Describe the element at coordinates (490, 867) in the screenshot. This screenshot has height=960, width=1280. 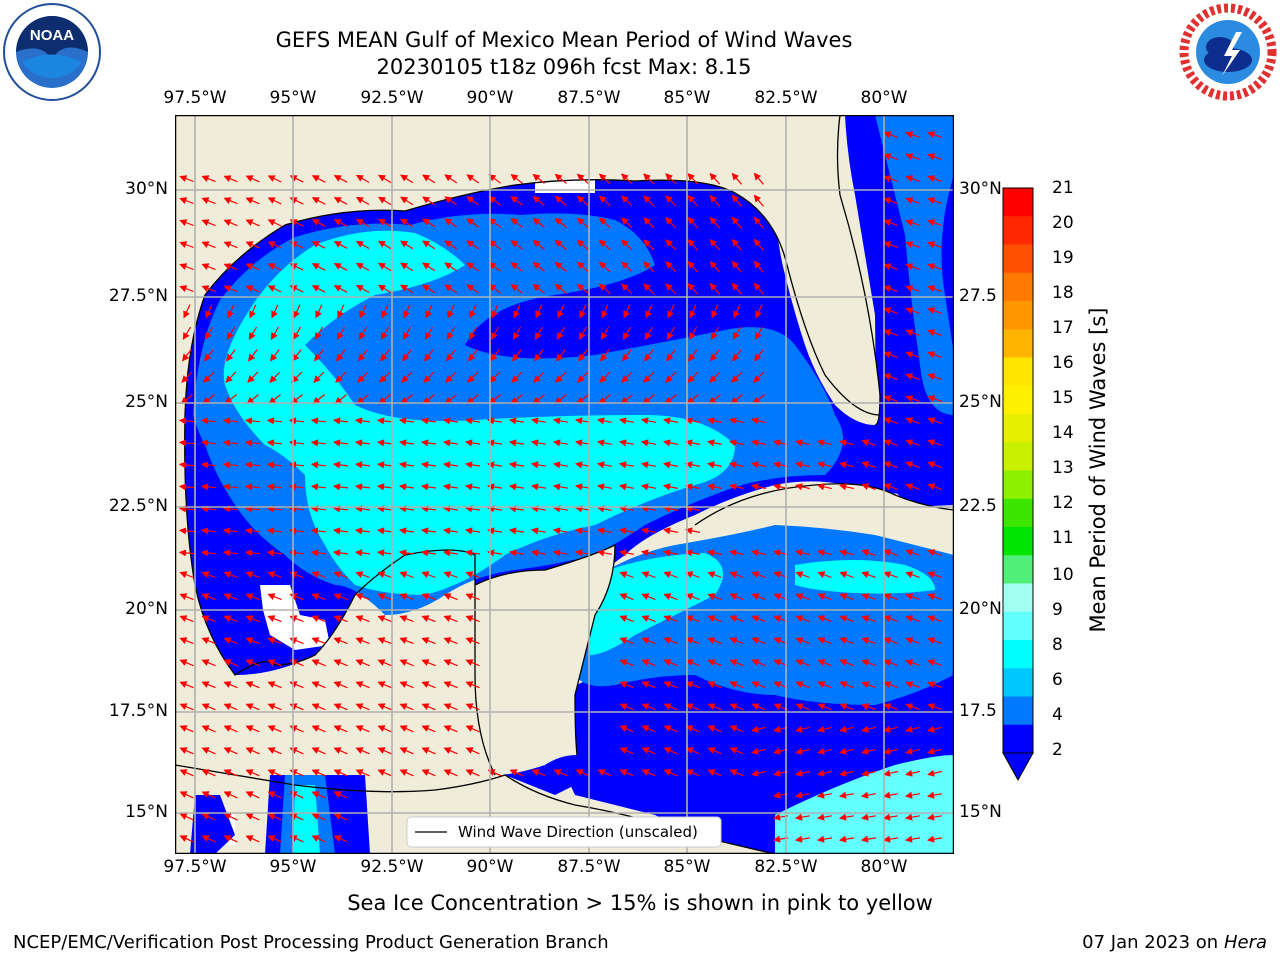
I see `lon-label-bottom: 90°W` at that location.